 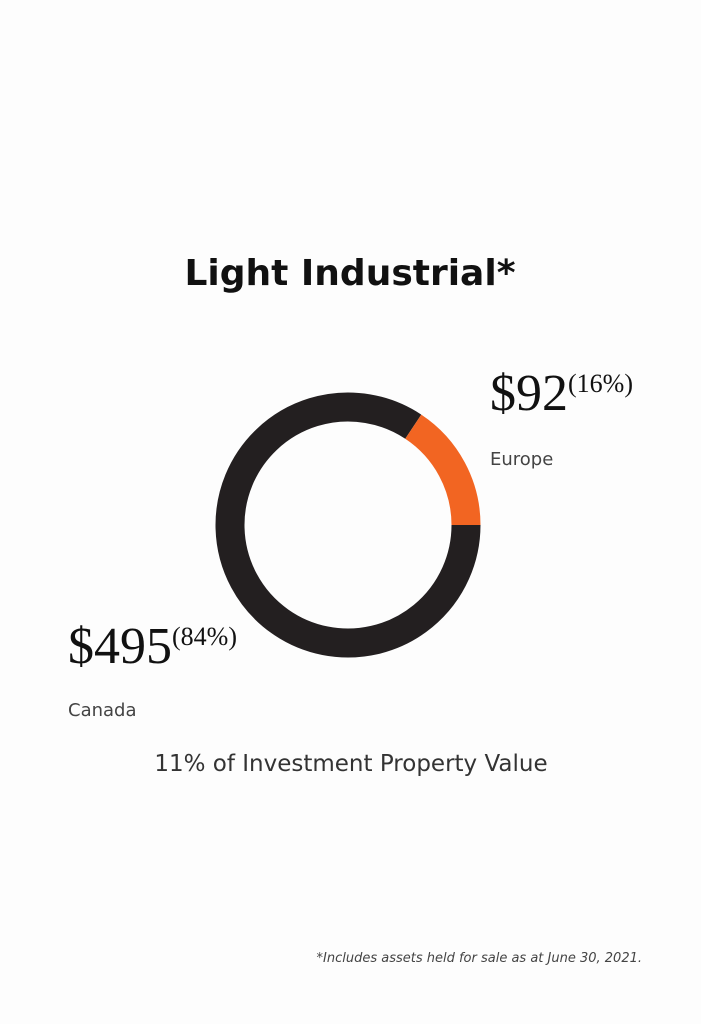 What do you see at coordinates (349, 273) in the screenshot?
I see `chart-title: Light Industrial*` at bounding box center [349, 273].